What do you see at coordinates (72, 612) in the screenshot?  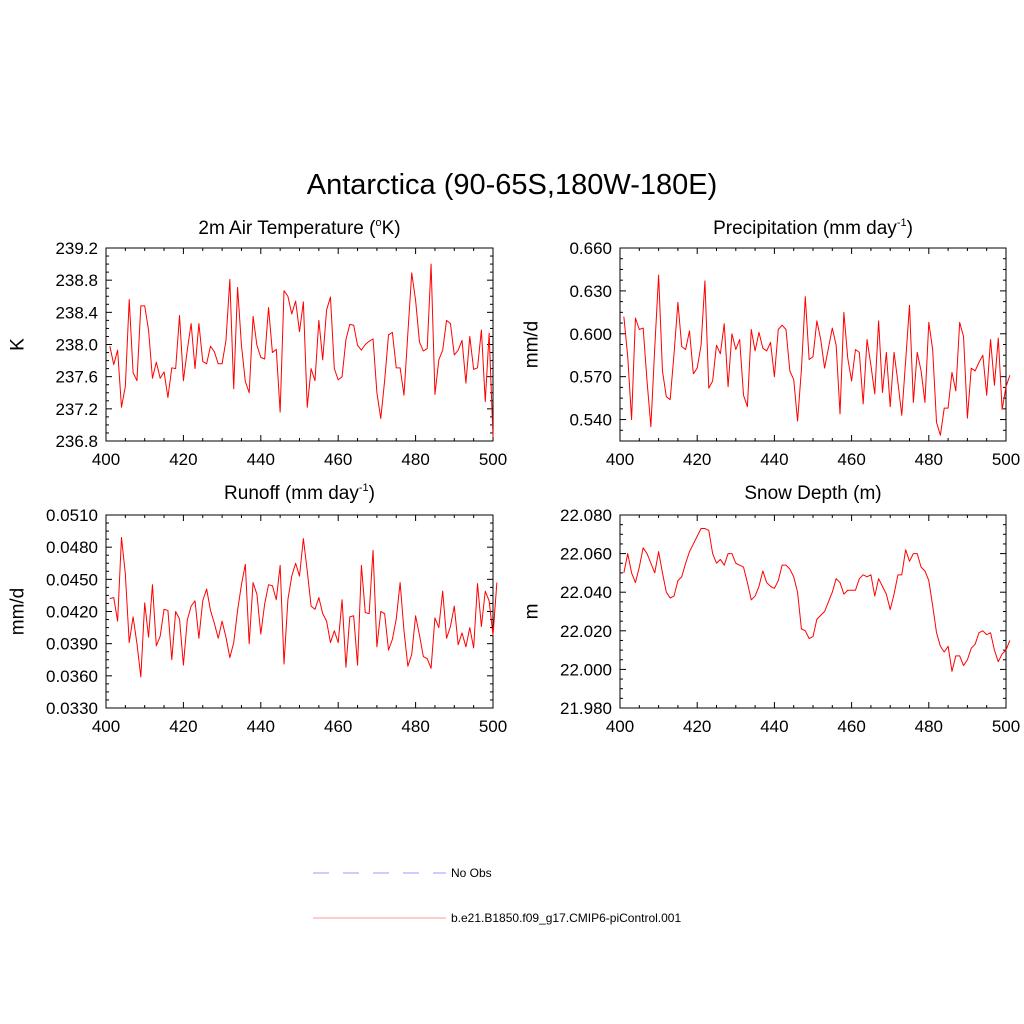 I see `y-tick-label: 0.0420` at bounding box center [72, 612].